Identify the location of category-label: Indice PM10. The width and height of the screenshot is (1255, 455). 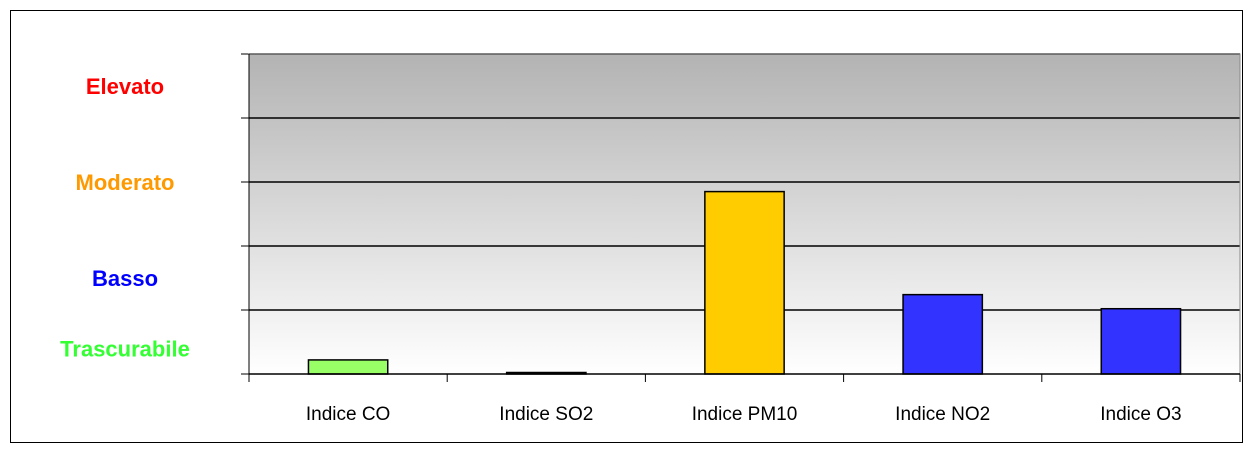
(745, 414).